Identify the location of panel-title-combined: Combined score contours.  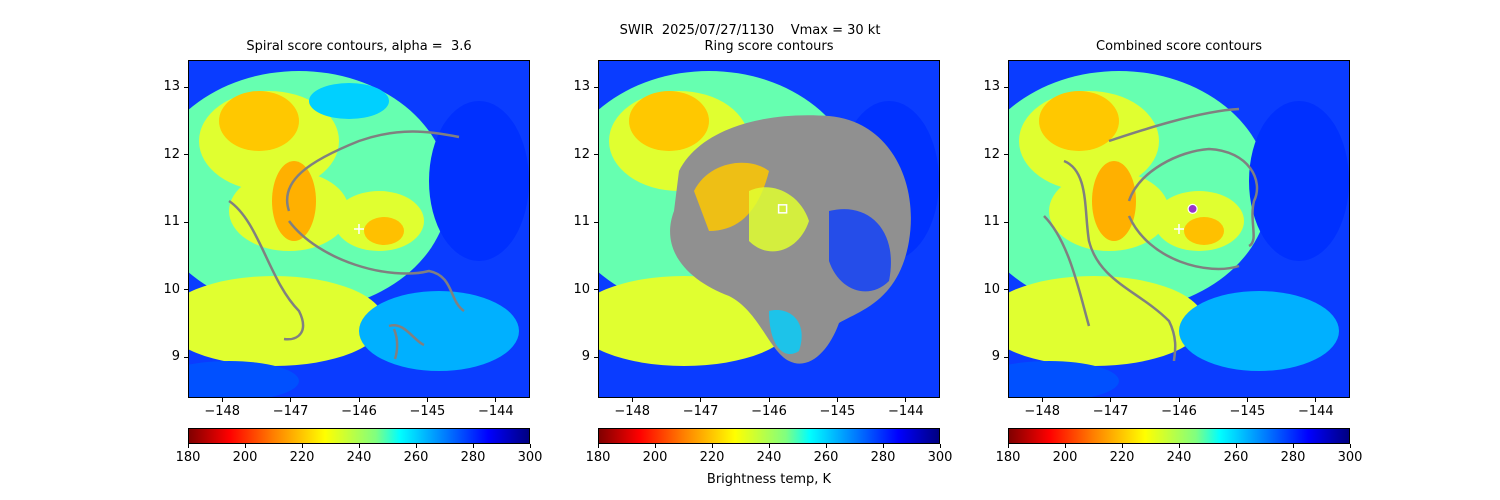
(1179, 46).